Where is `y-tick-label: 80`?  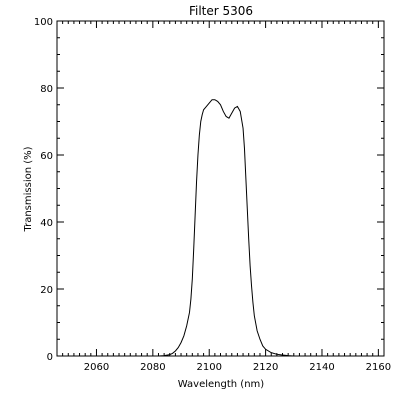 y-tick-label: 80 is located at coordinates (46, 89).